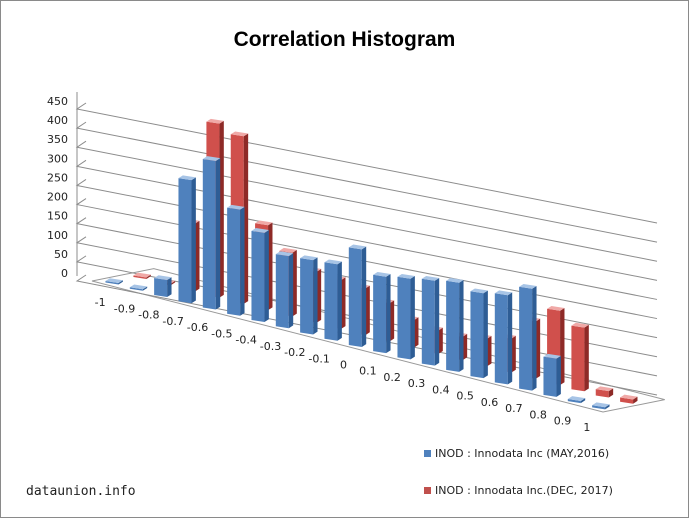 The width and height of the screenshot is (689, 518). Describe the element at coordinates (142, 275) in the screenshot. I see `bar-dec2017--1` at that location.